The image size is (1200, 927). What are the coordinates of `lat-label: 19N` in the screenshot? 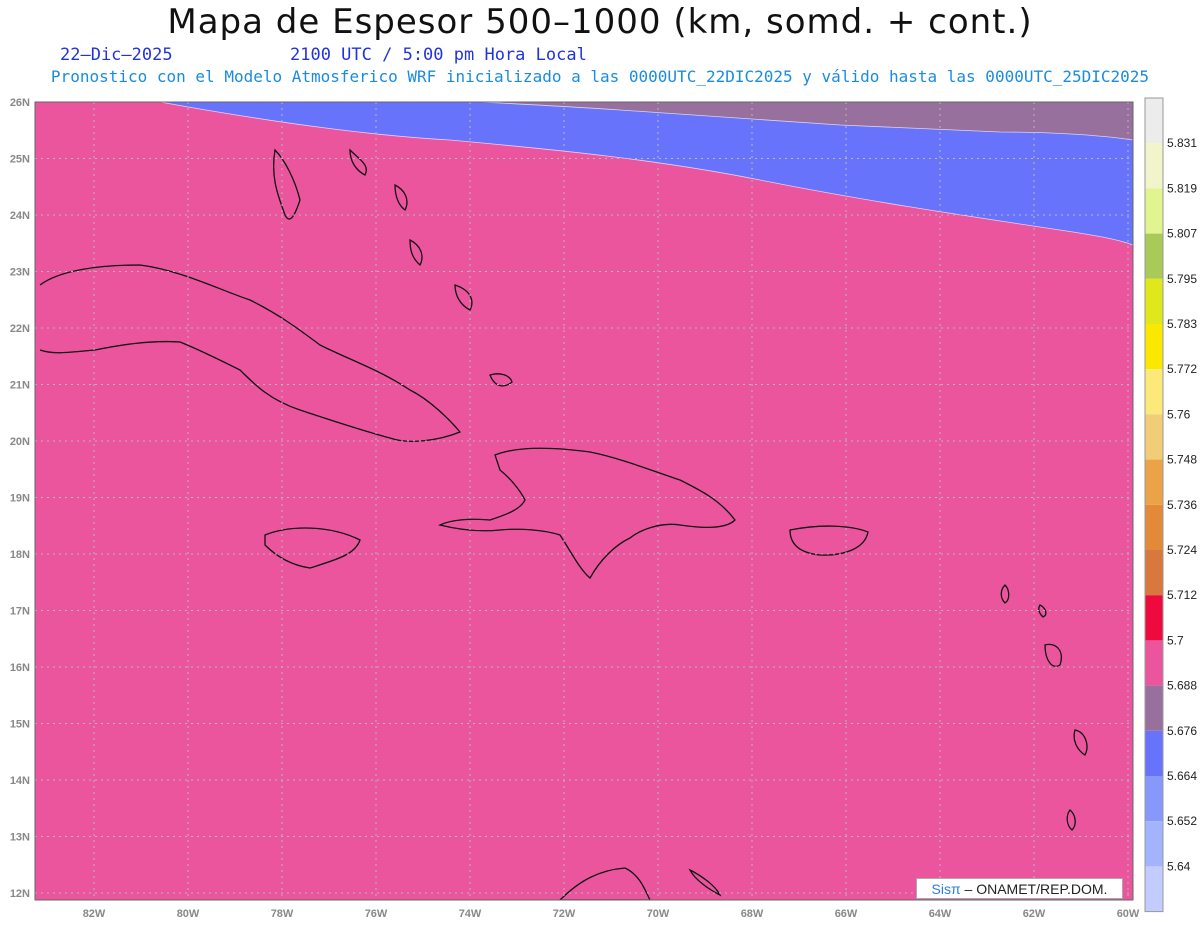 It's located at (20, 499).